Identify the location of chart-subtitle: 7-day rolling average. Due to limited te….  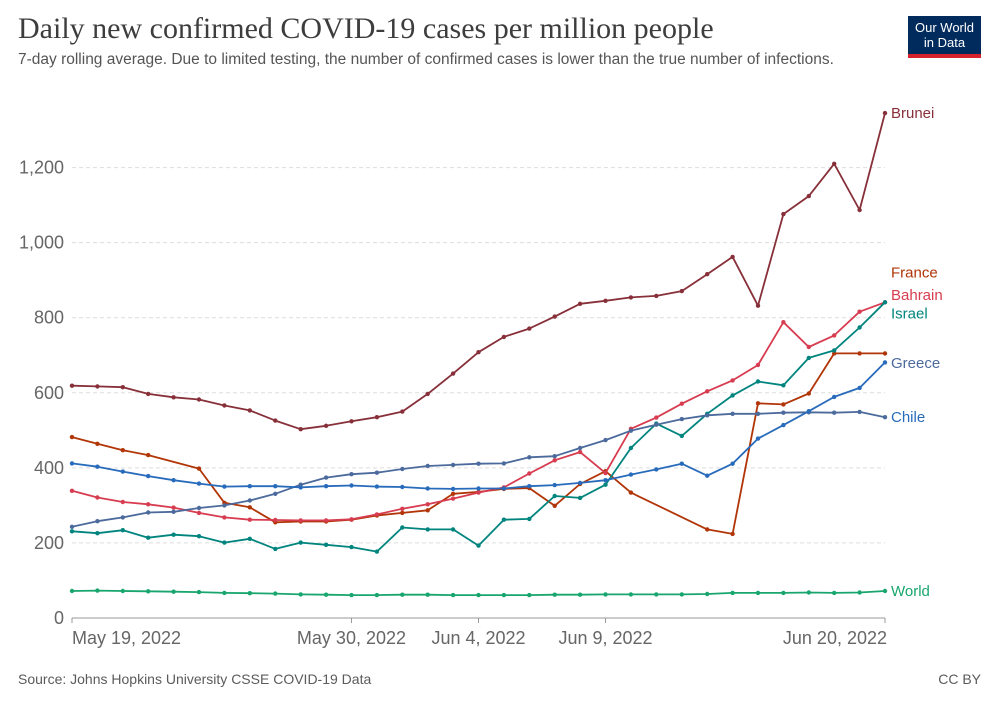
(426, 59).